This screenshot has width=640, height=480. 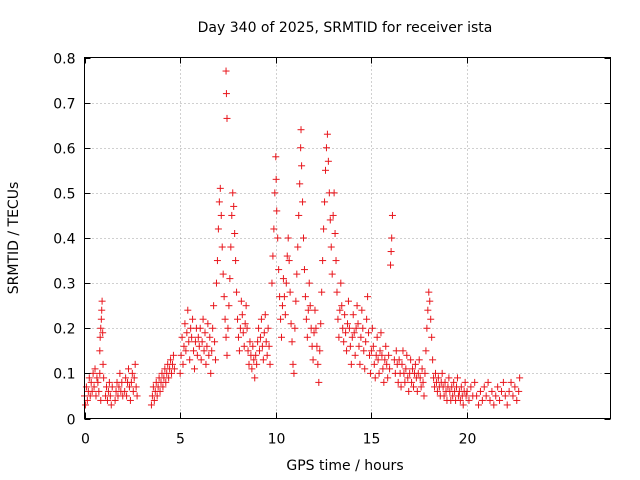 What do you see at coordinates (14, 238) in the screenshot?
I see `y-axis-label: SRMTID / TECUs` at bounding box center [14, 238].